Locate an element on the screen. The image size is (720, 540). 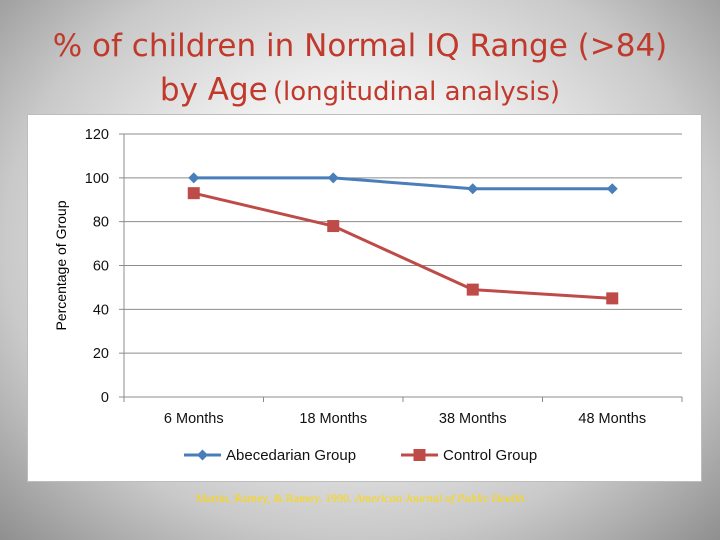
series-diamond is located at coordinates (403, 183).